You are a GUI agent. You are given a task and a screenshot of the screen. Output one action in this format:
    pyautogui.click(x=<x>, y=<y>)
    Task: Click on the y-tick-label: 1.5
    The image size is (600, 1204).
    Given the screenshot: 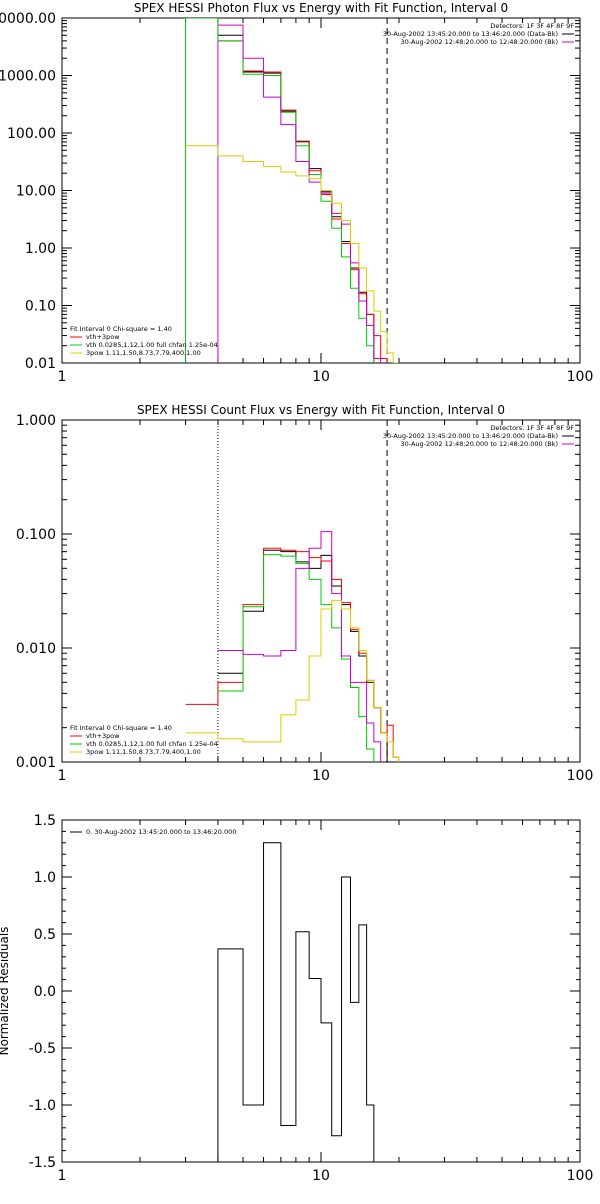 What is the action you would take?
    pyautogui.click(x=45, y=821)
    